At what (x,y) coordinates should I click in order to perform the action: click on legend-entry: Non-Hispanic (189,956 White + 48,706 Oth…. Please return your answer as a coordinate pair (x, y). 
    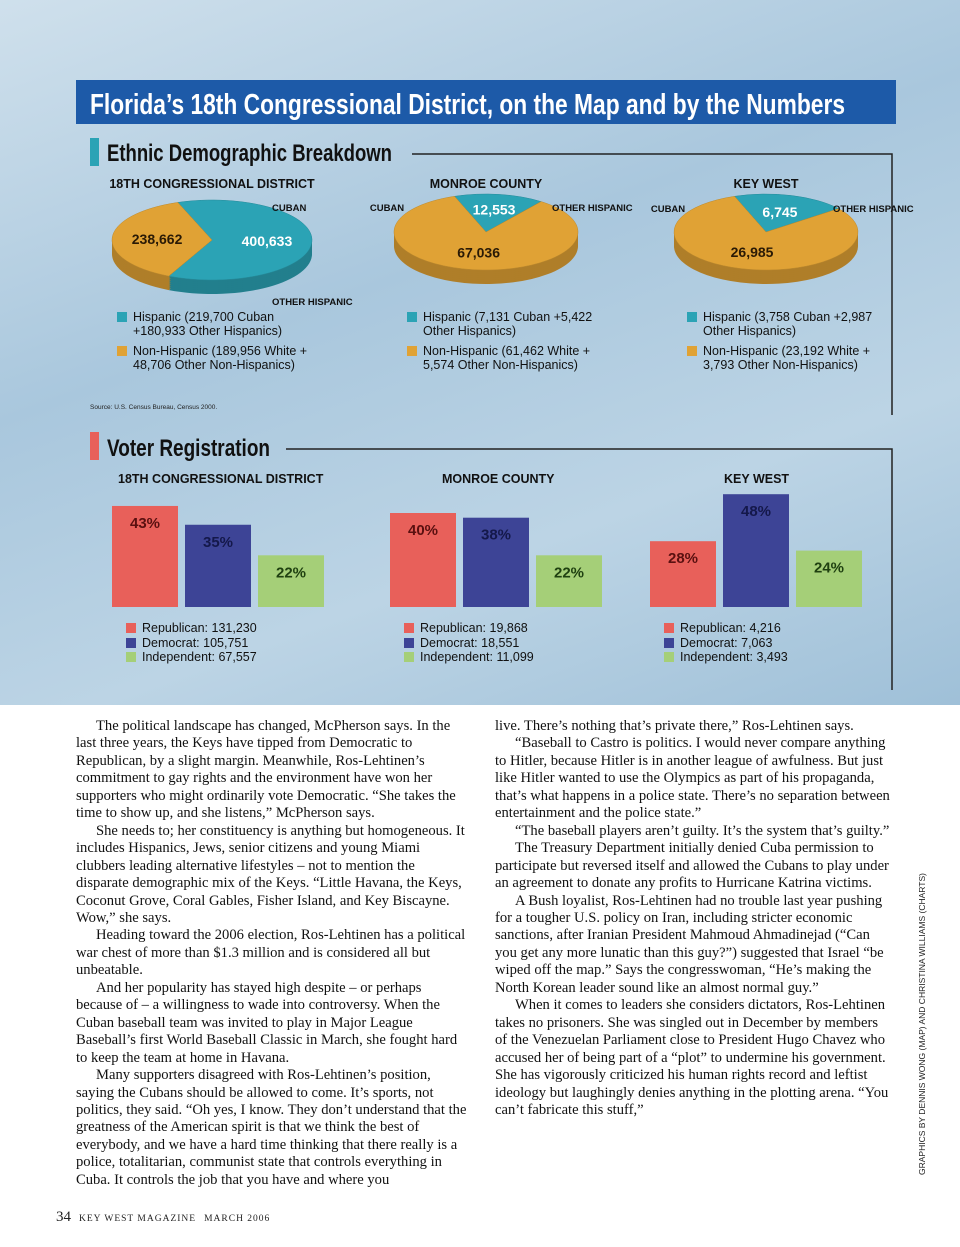
    Looking at the image, I should click on (212, 358).